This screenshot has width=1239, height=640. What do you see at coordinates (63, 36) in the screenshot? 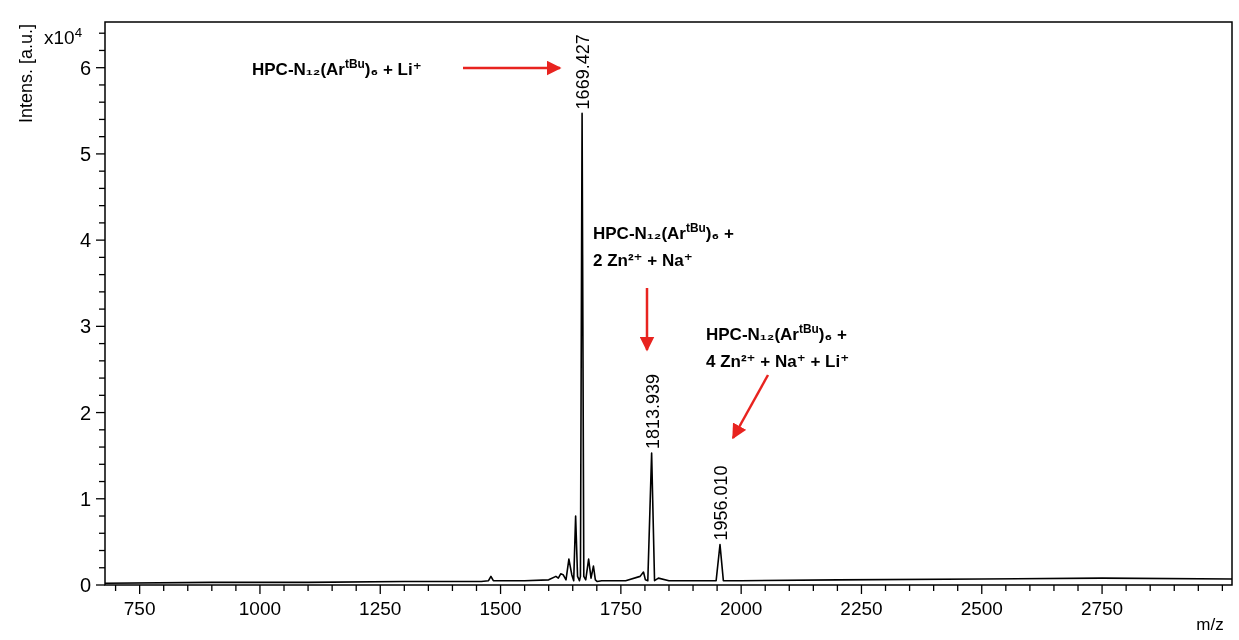
I see `text: x10$^{4}$` at bounding box center [63, 36].